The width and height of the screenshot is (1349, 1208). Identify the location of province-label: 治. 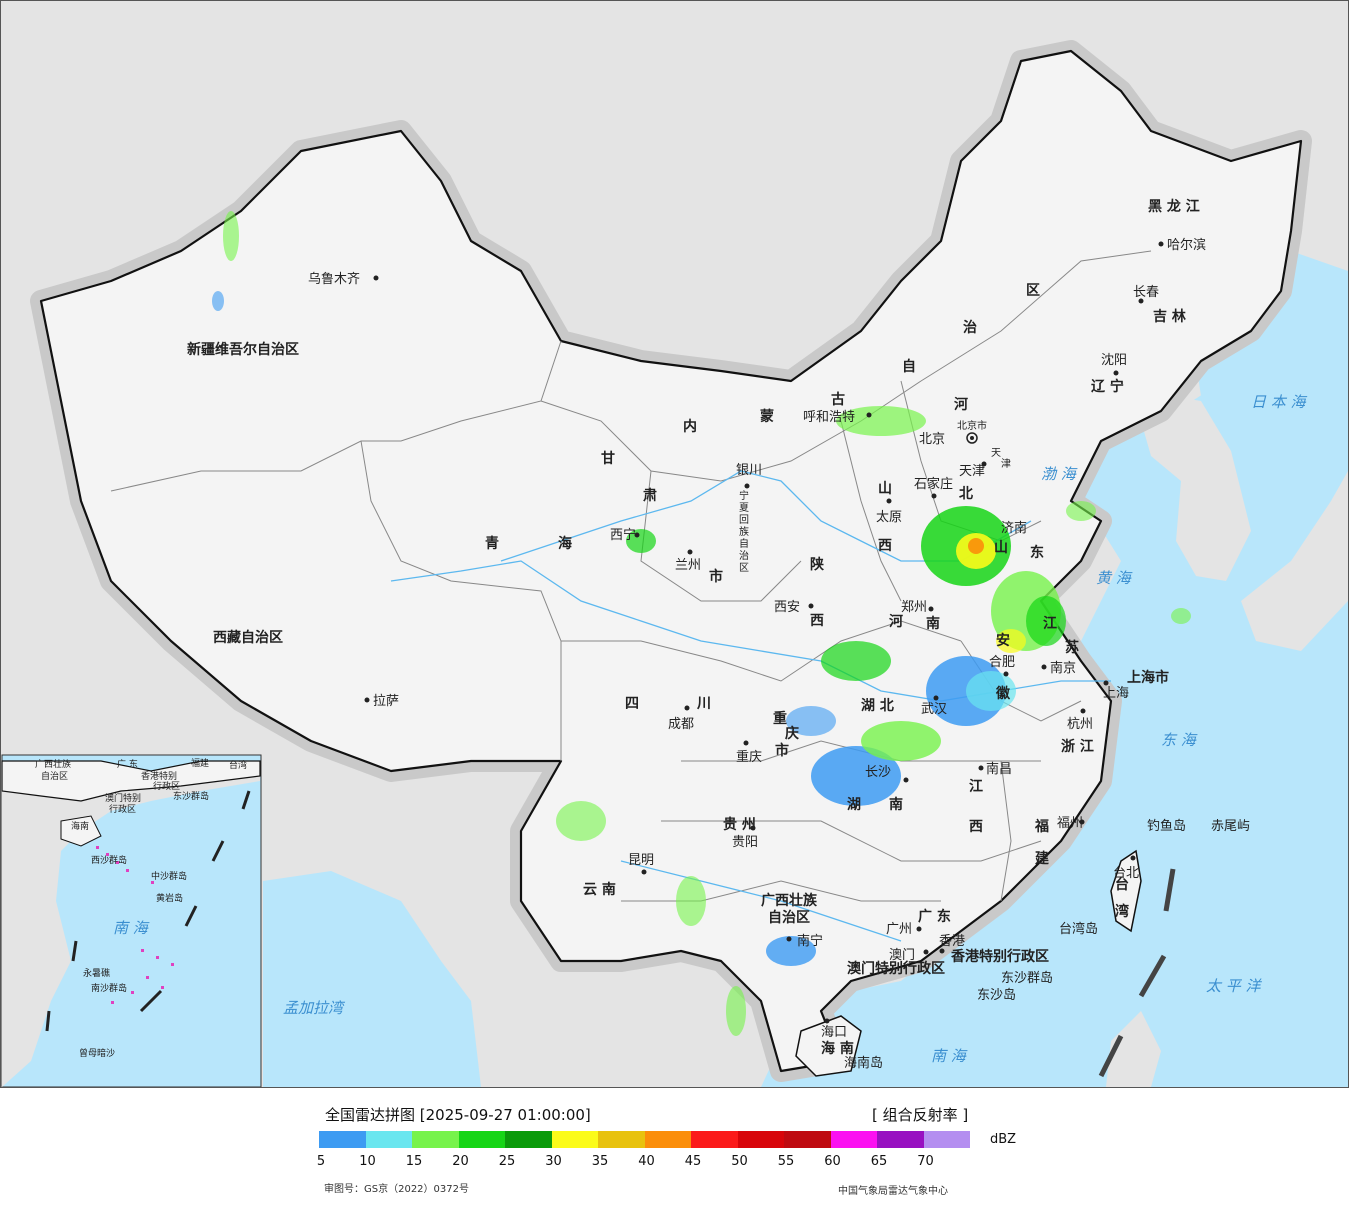
(744, 555).